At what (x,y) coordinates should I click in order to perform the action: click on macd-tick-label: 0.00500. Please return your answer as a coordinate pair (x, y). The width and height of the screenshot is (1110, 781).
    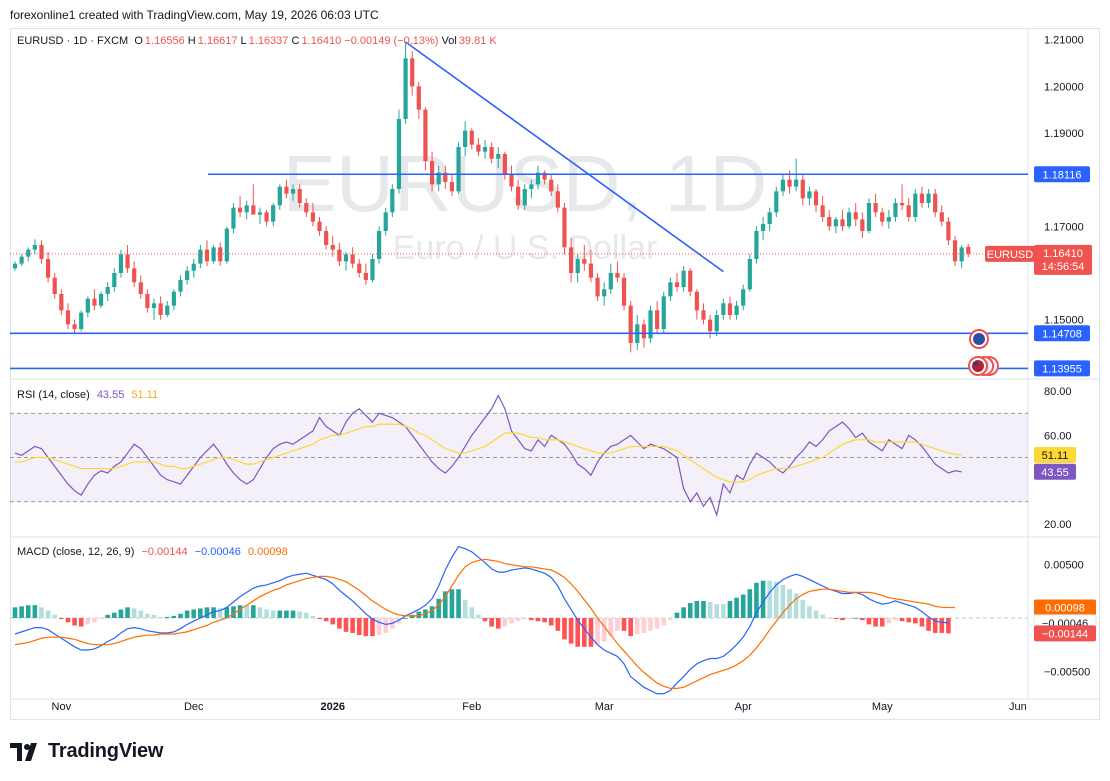
    Looking at the image, I should click on (1064, 566).